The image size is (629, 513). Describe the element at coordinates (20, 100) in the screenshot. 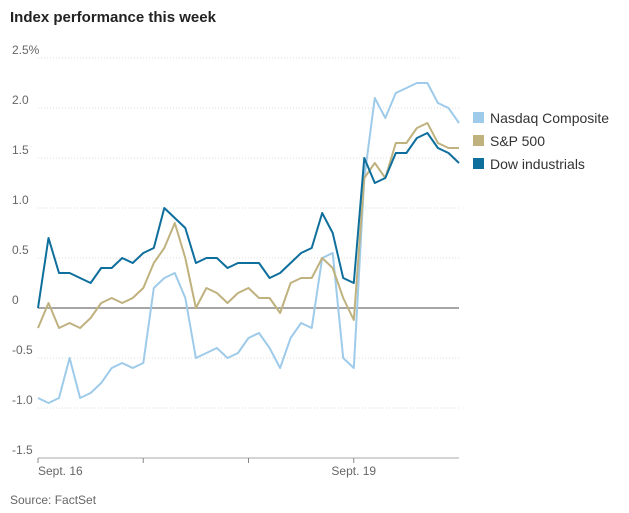

I see `y-tick-label: 2.0` at that location.